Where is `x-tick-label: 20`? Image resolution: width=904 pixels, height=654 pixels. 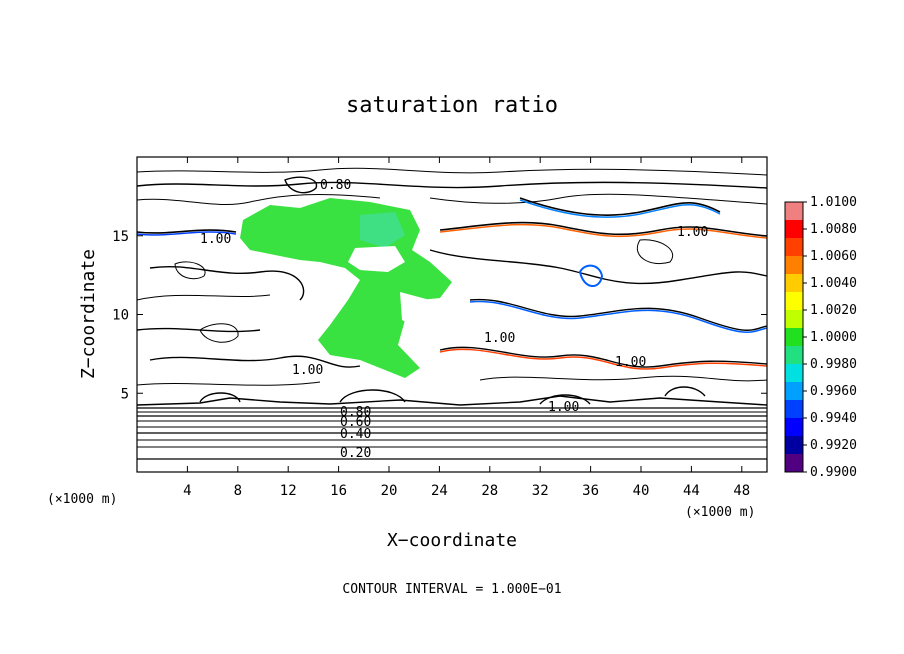 x-tick-label: 20 is located at coordinates (389, 491).